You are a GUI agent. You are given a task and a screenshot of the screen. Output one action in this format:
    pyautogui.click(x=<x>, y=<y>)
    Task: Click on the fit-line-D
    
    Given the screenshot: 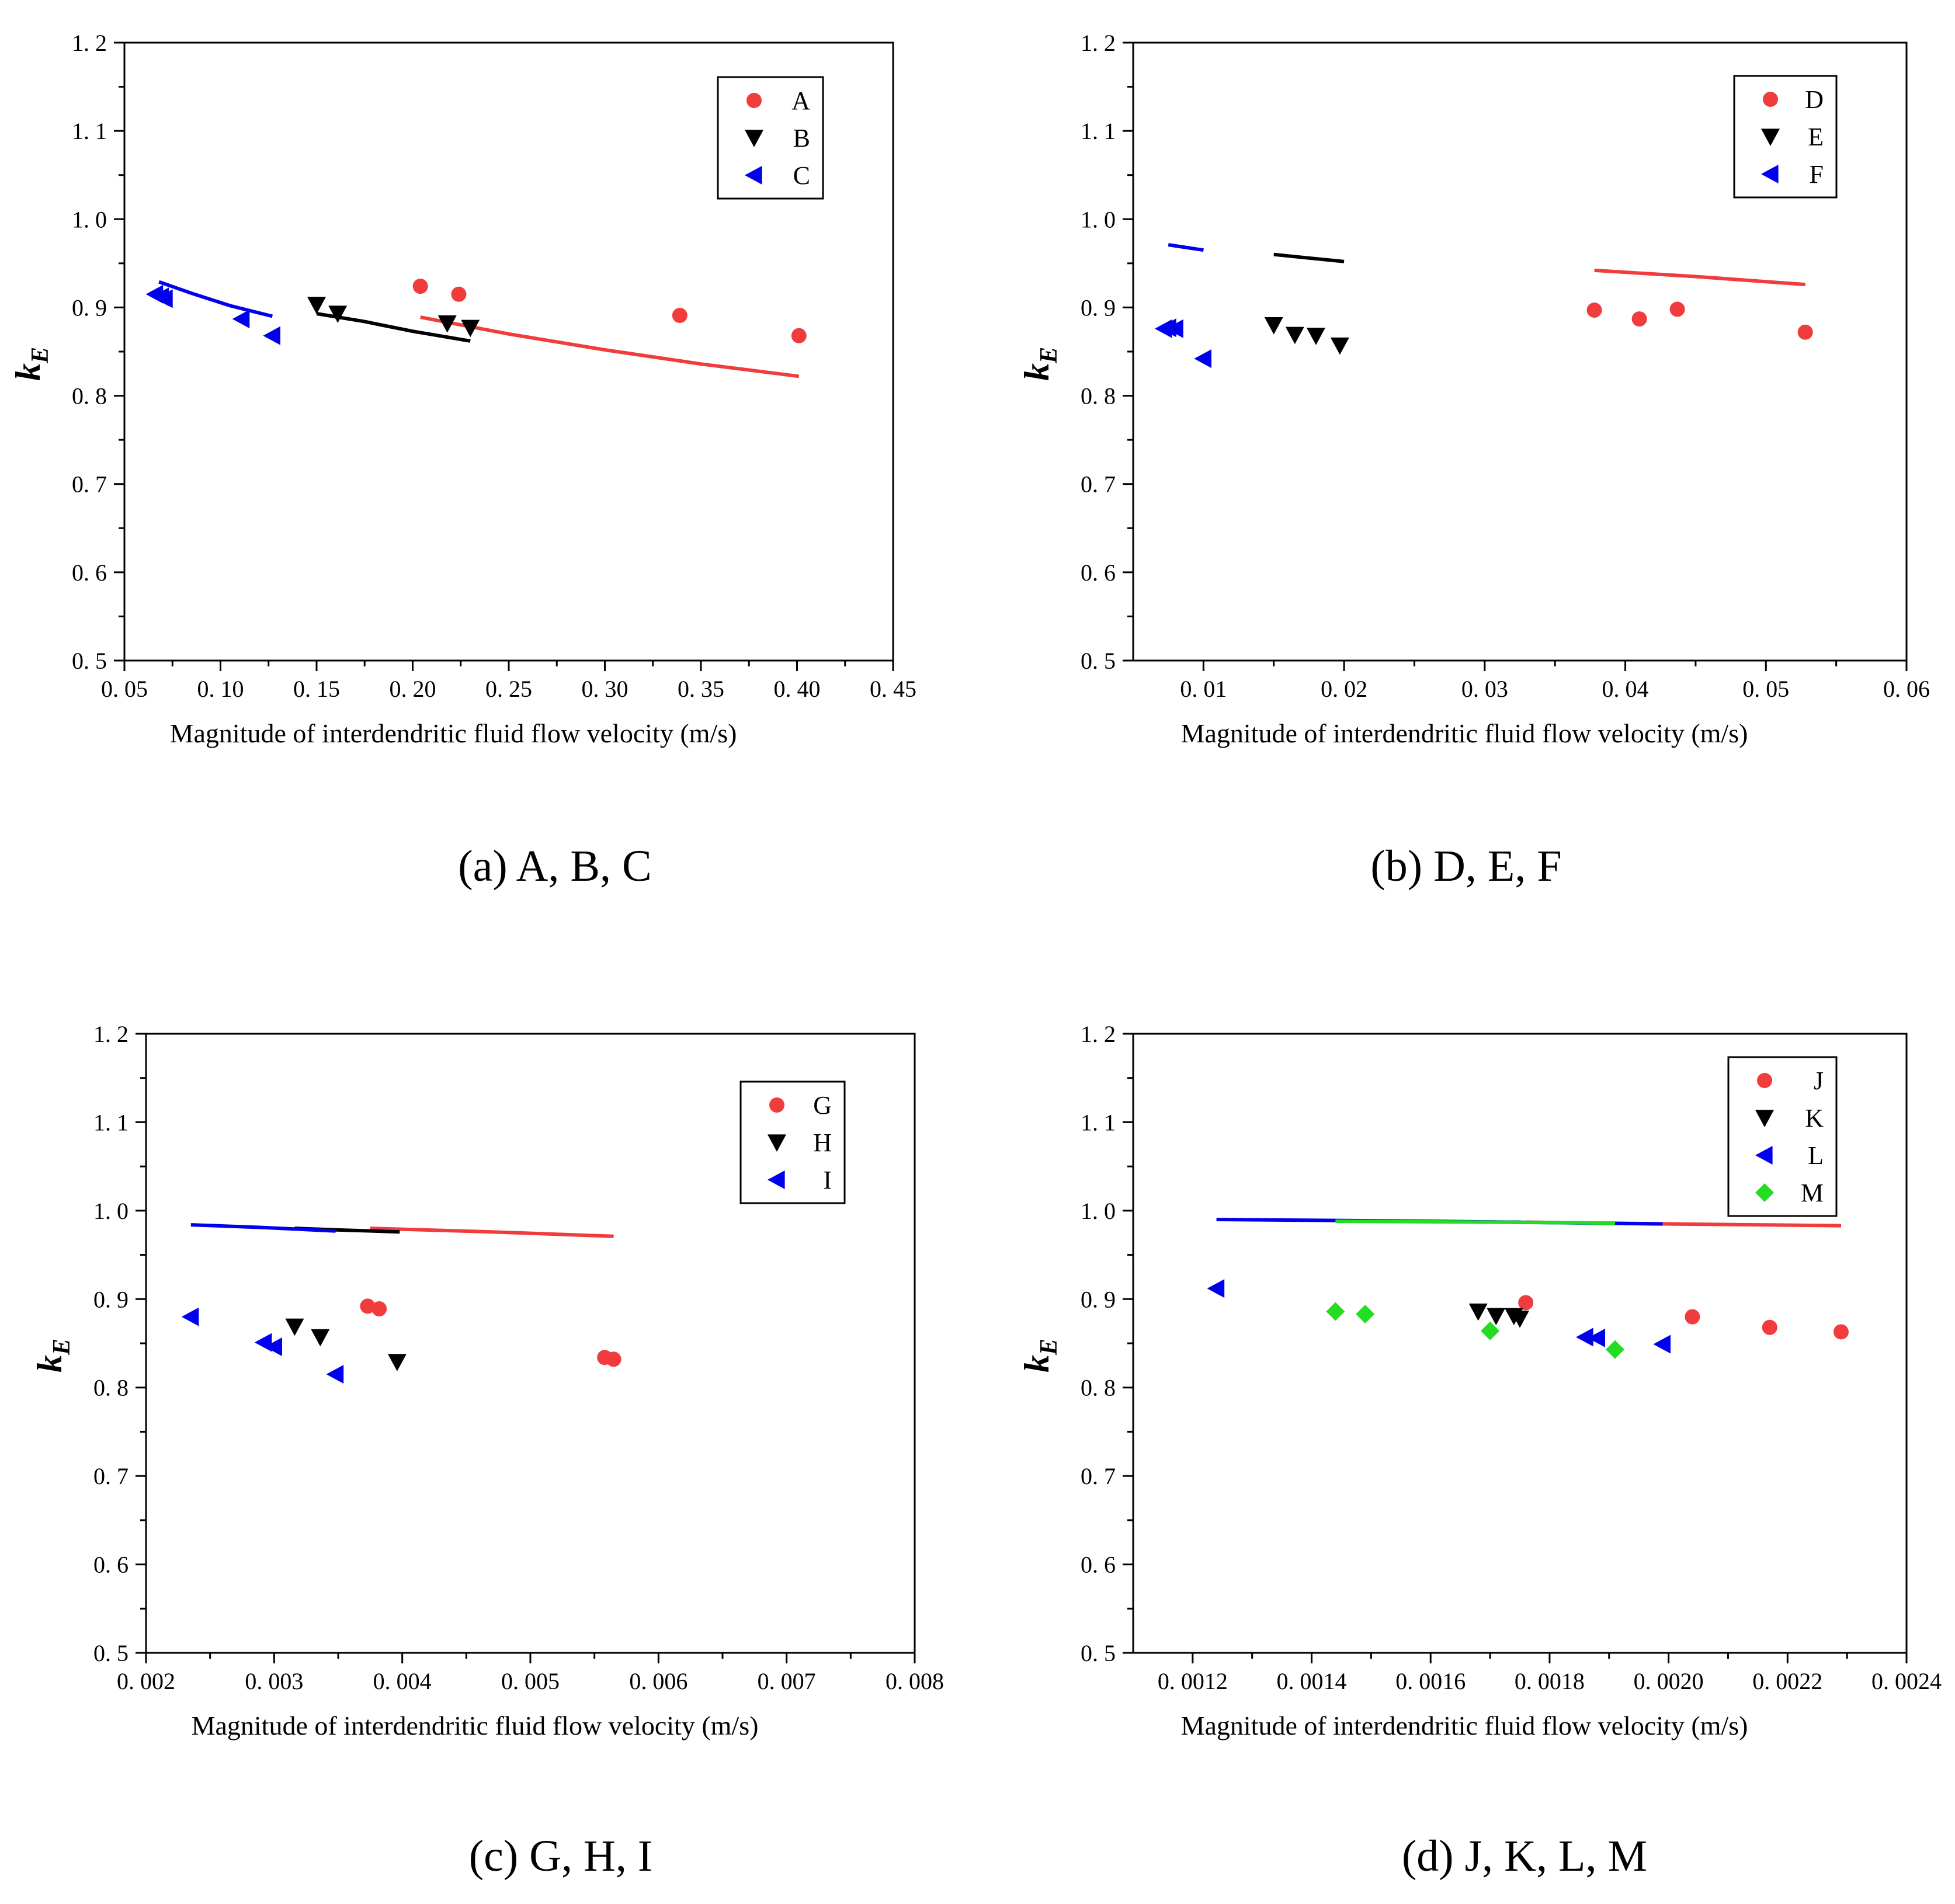 What is the action you would take?
    pyautogui.click(x=1699, y=277)
    